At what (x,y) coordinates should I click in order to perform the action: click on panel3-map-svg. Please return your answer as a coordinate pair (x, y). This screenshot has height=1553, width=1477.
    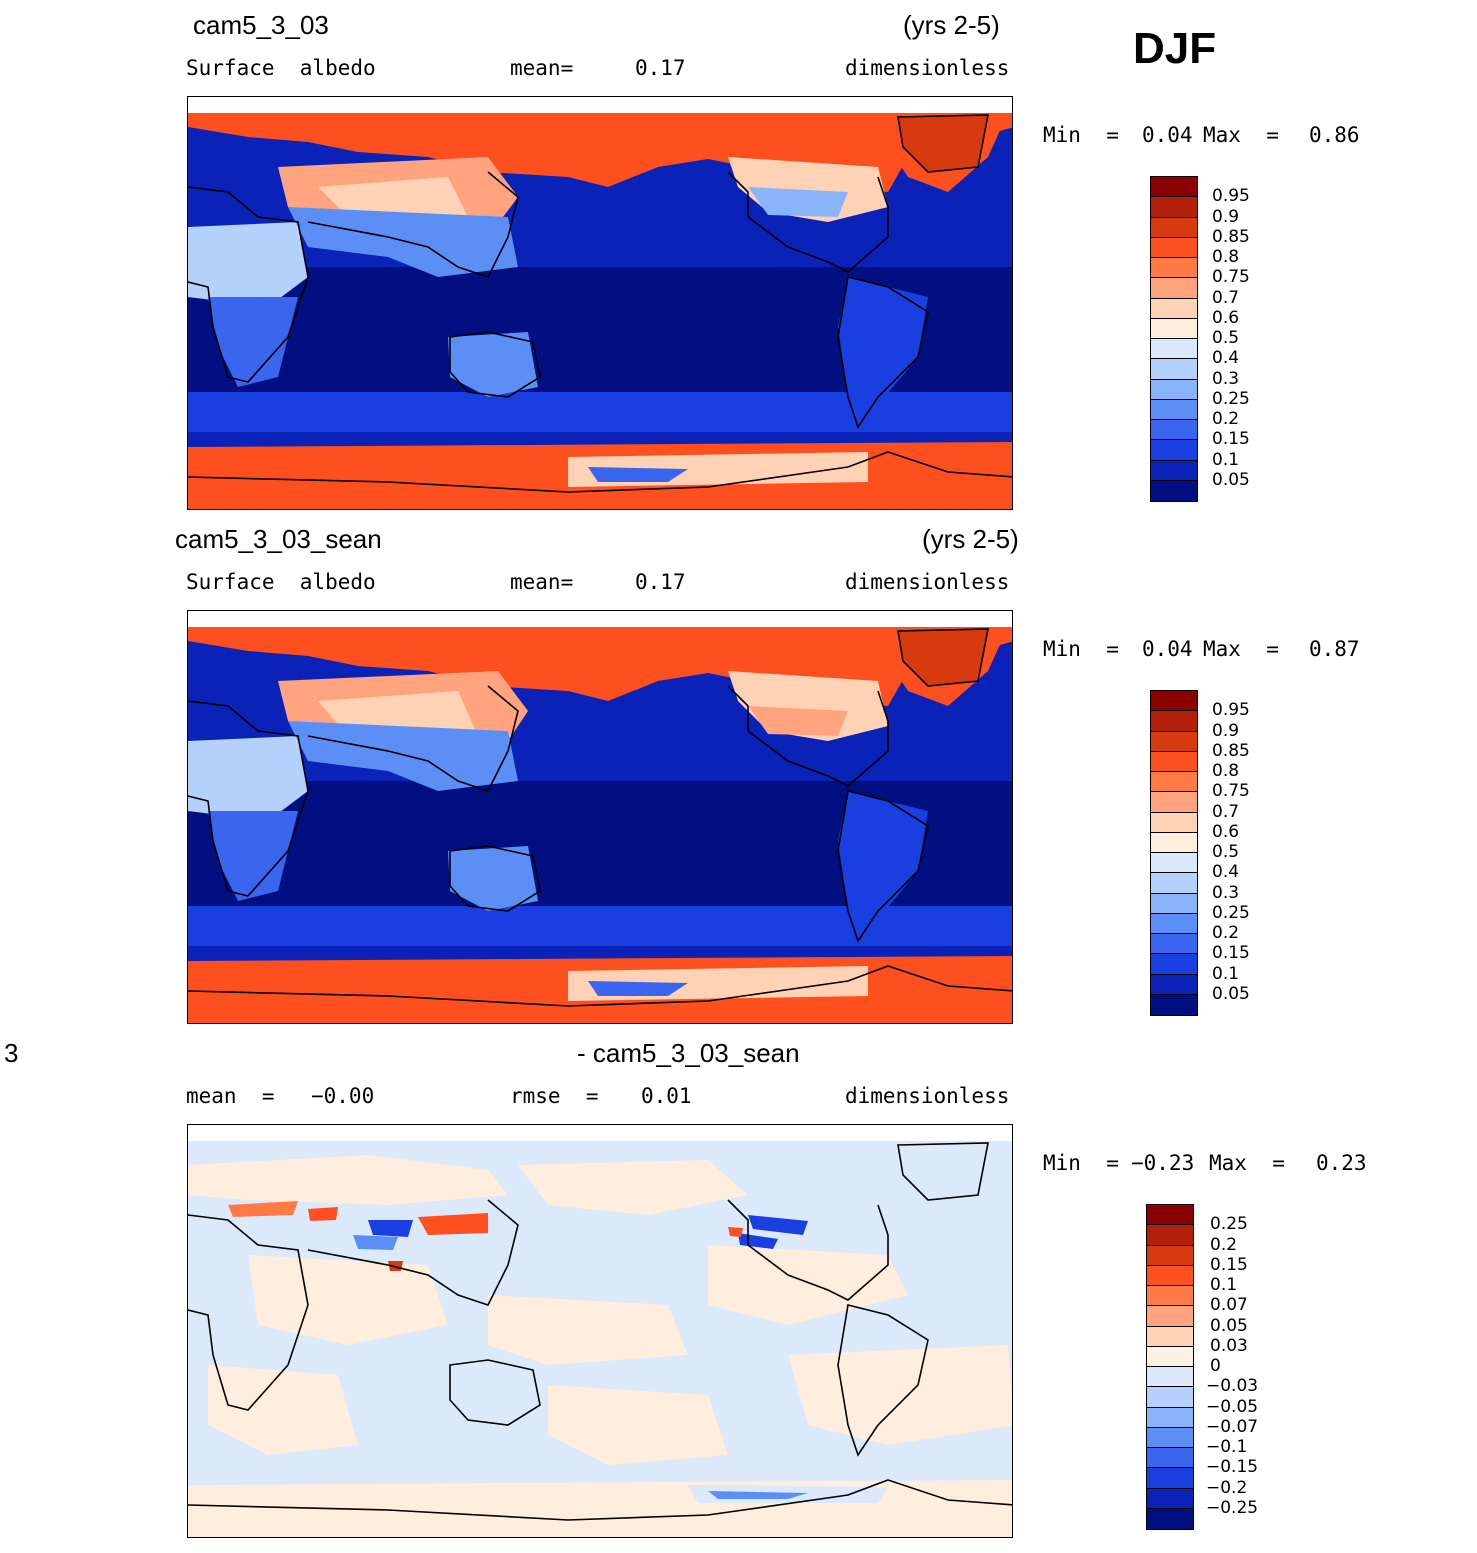
    Looking at the image, I should click on (600, 1331).